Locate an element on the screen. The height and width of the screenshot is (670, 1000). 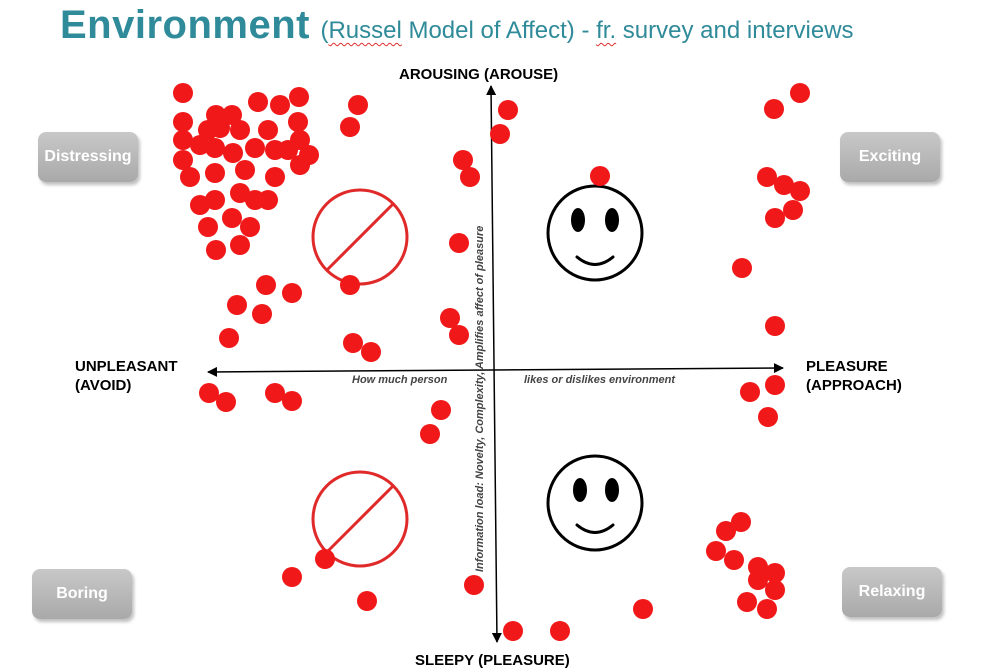
axis-label-top: AROUSING (AROUSE) is located at coordinates (479, 74).